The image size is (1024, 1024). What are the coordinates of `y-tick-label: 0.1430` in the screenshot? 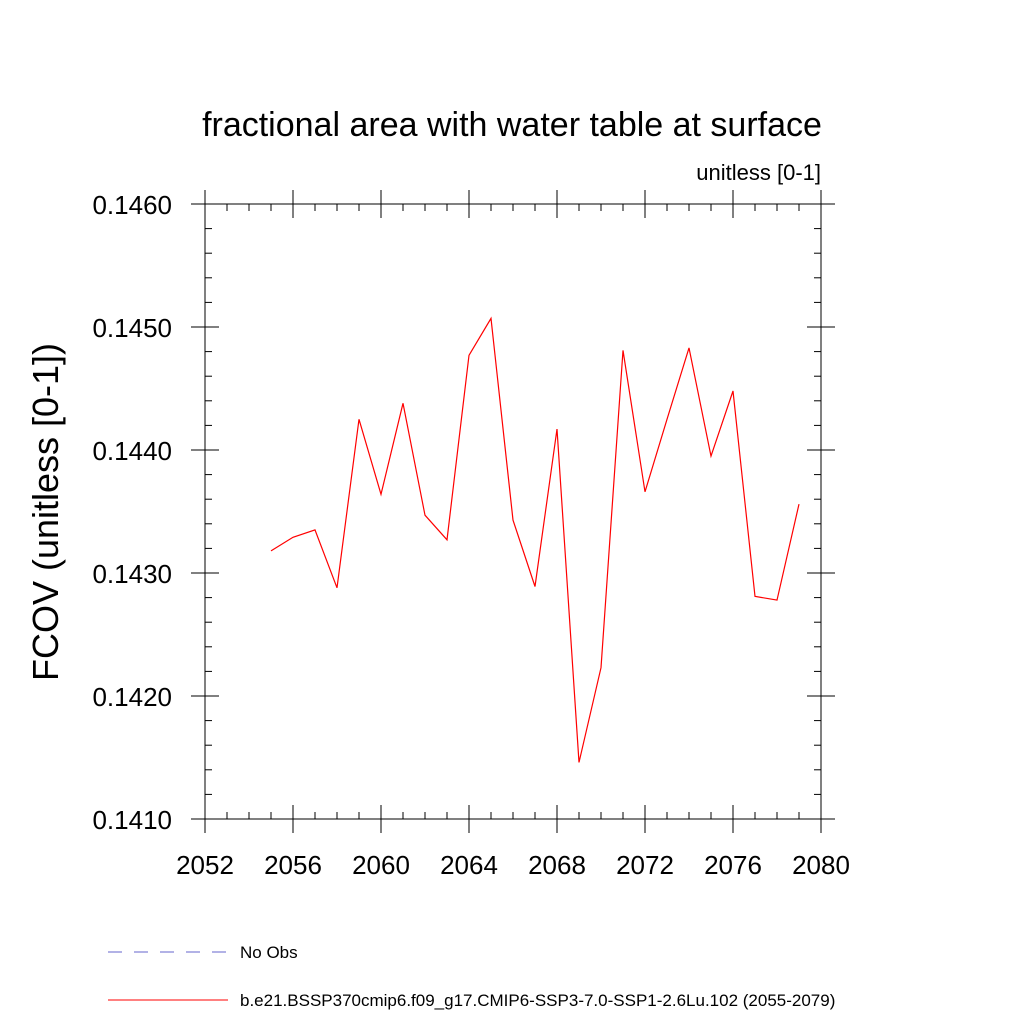 It's located at (132, 574).